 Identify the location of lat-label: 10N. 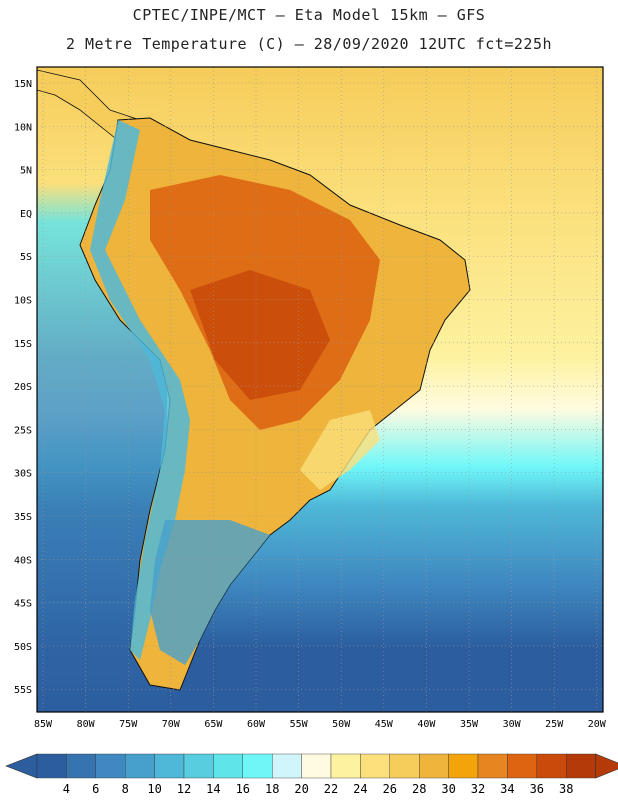
(23, 127).